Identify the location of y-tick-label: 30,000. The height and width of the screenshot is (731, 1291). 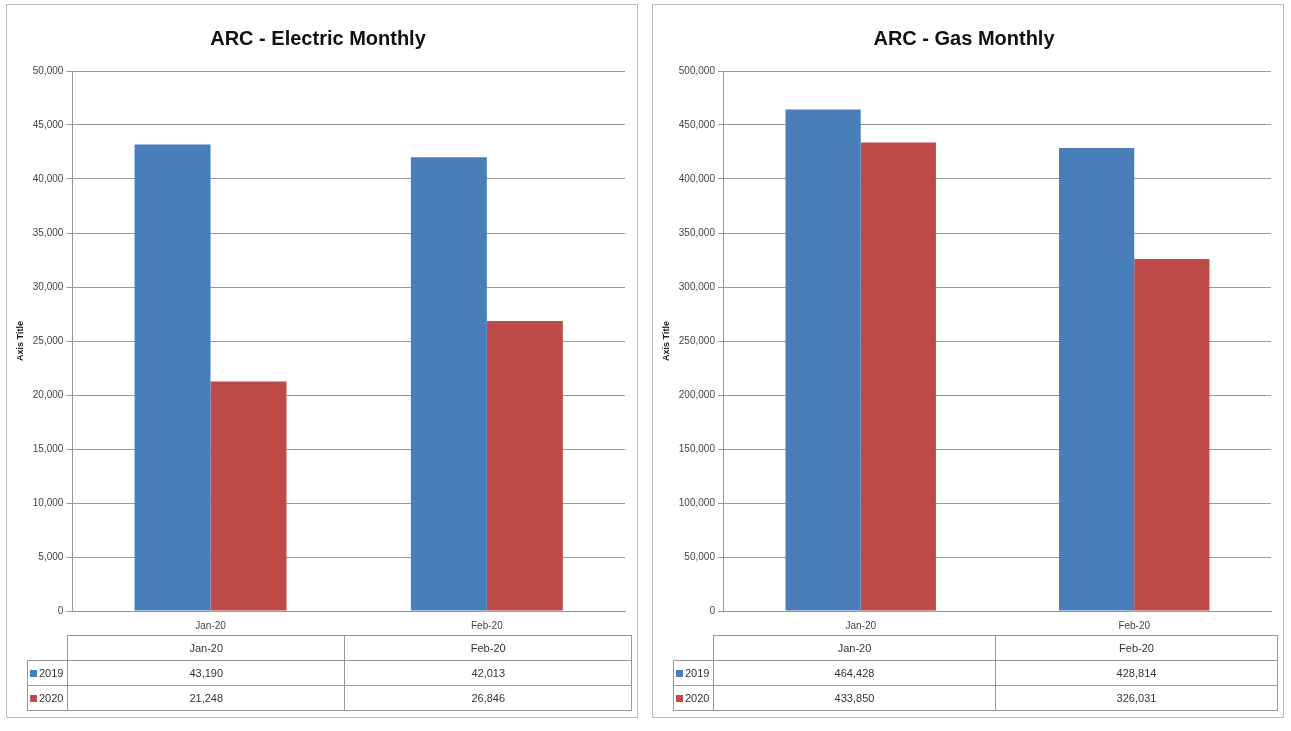
(48, 286).